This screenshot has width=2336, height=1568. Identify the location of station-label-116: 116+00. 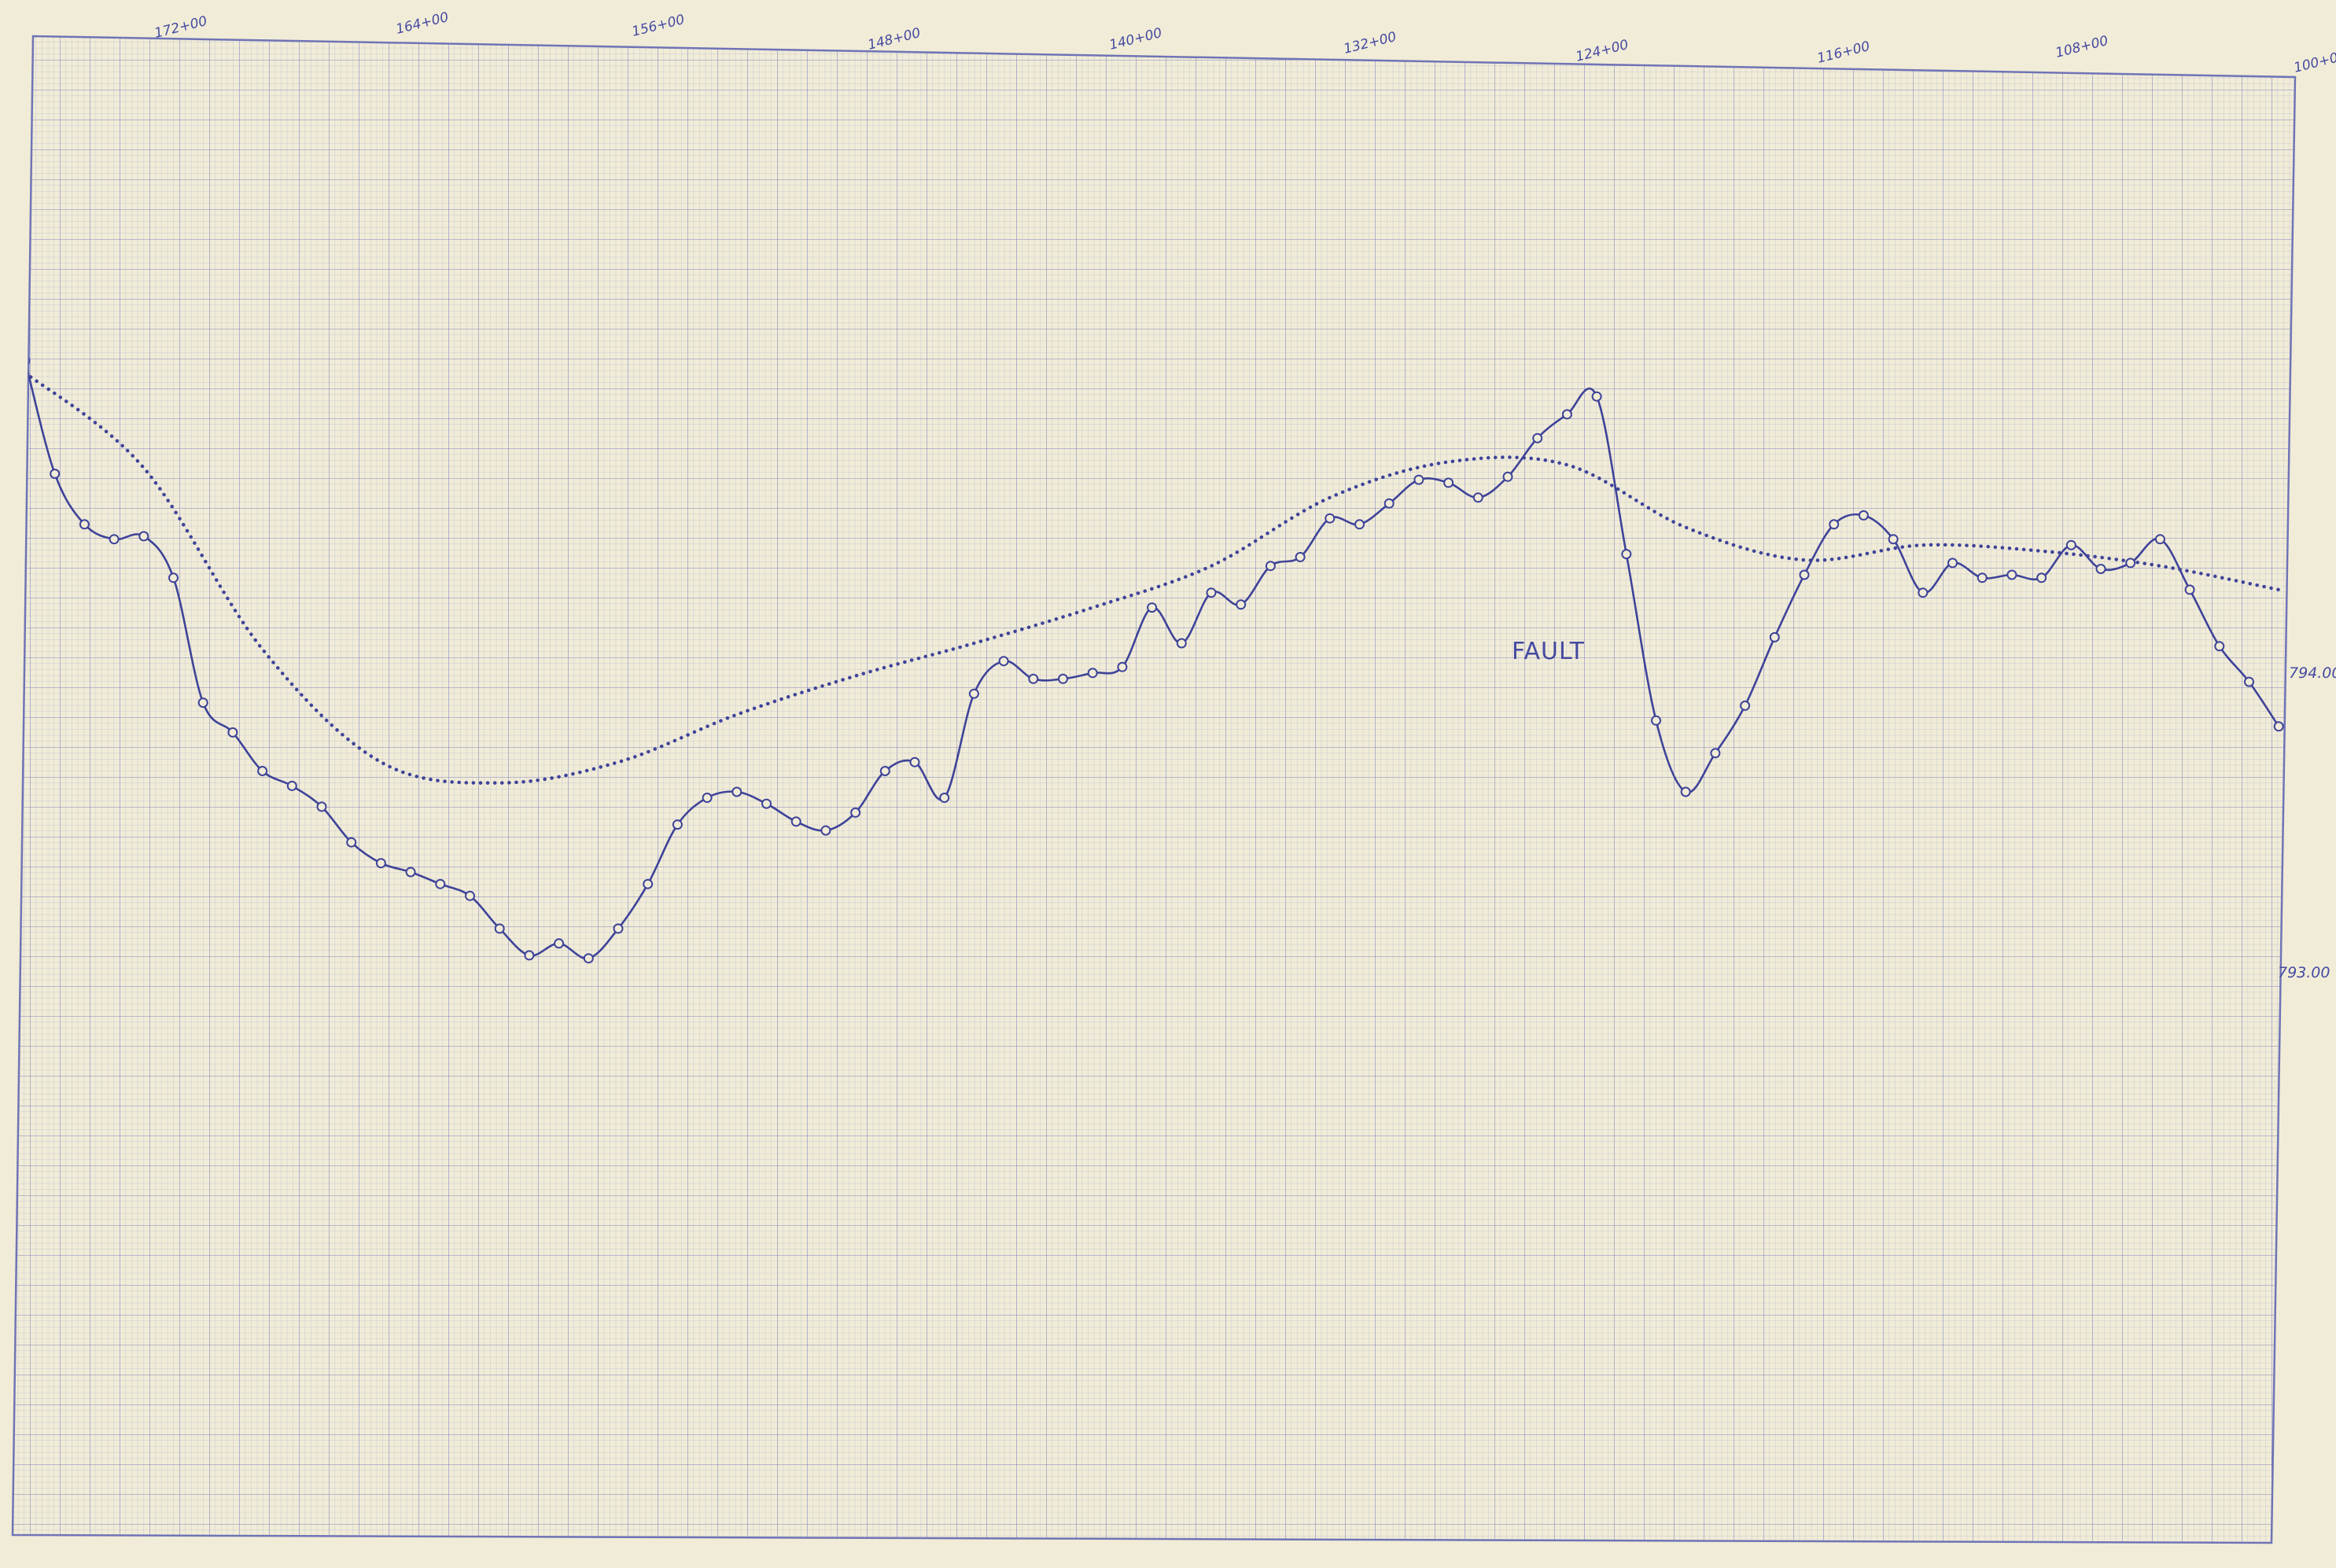
(1843, 53).